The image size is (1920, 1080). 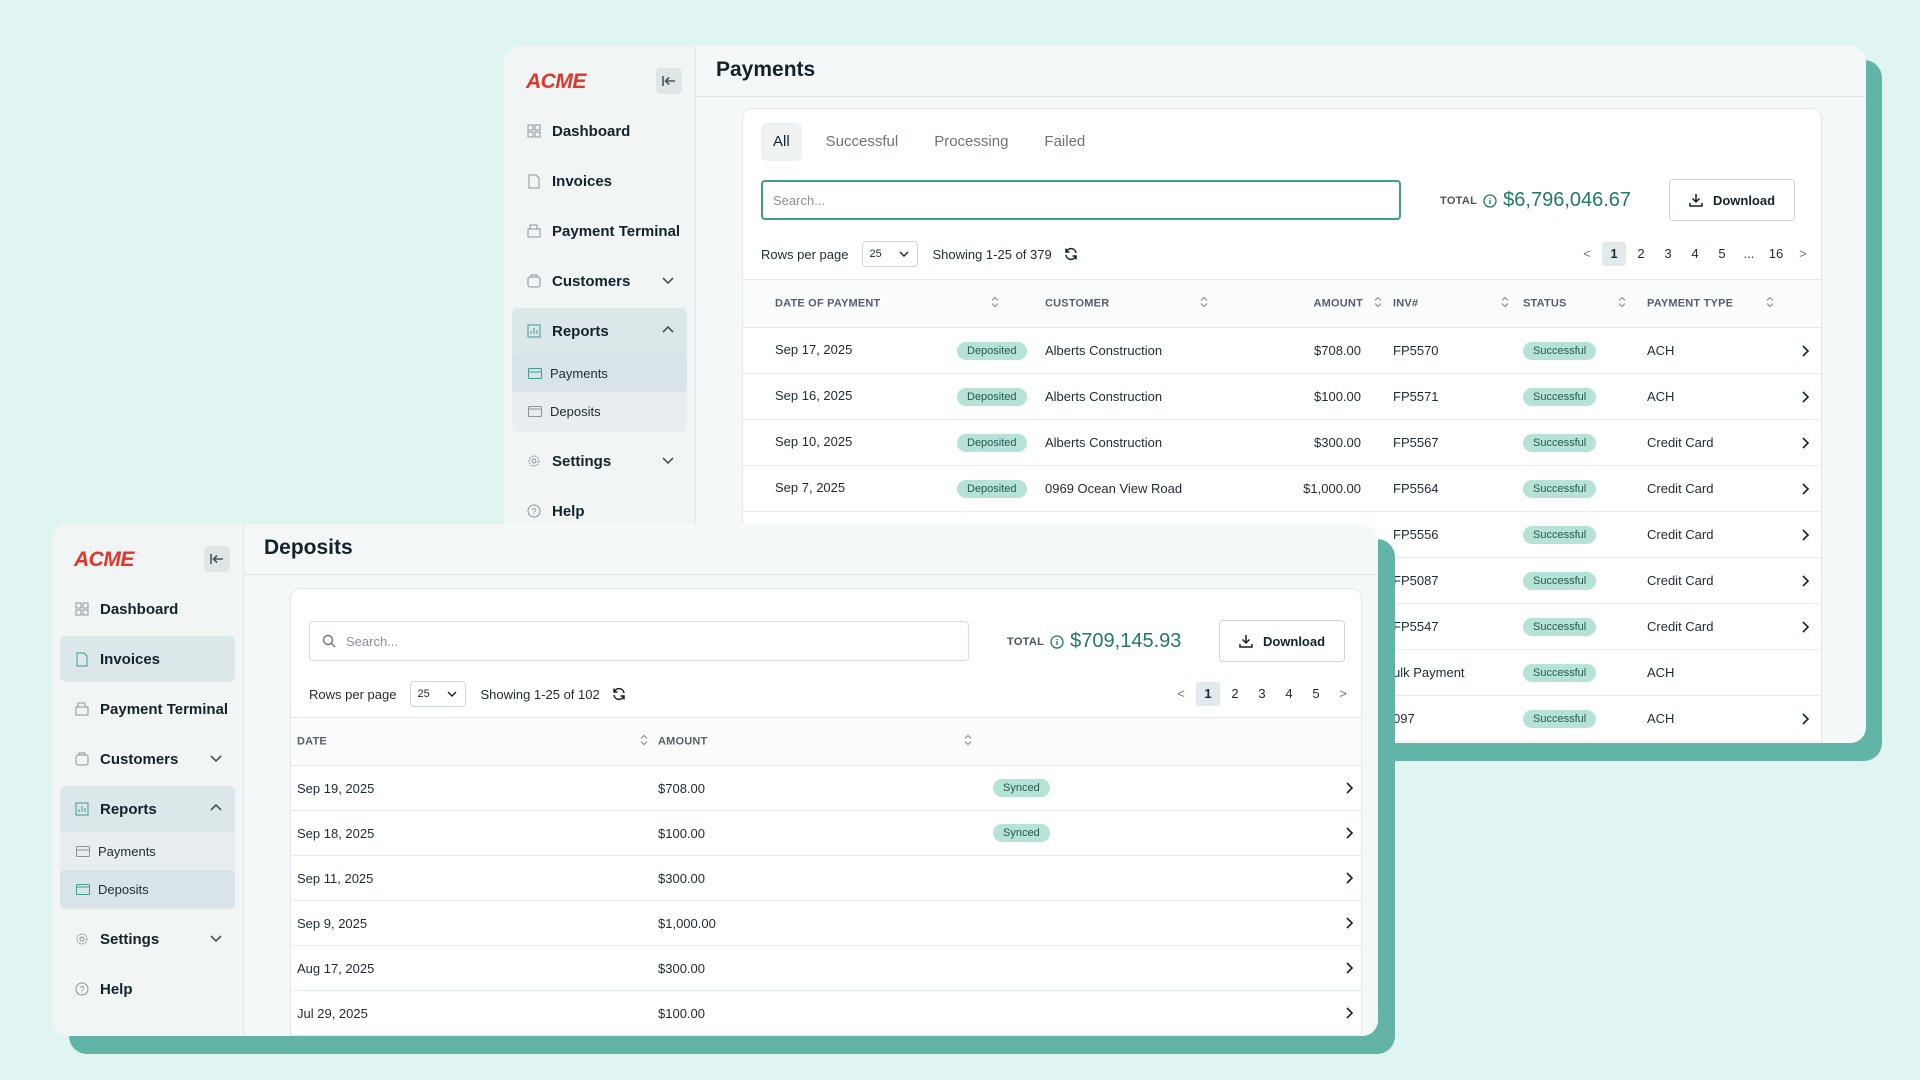 I want to click on nav-label: Reports, so click(x=580, y=331).